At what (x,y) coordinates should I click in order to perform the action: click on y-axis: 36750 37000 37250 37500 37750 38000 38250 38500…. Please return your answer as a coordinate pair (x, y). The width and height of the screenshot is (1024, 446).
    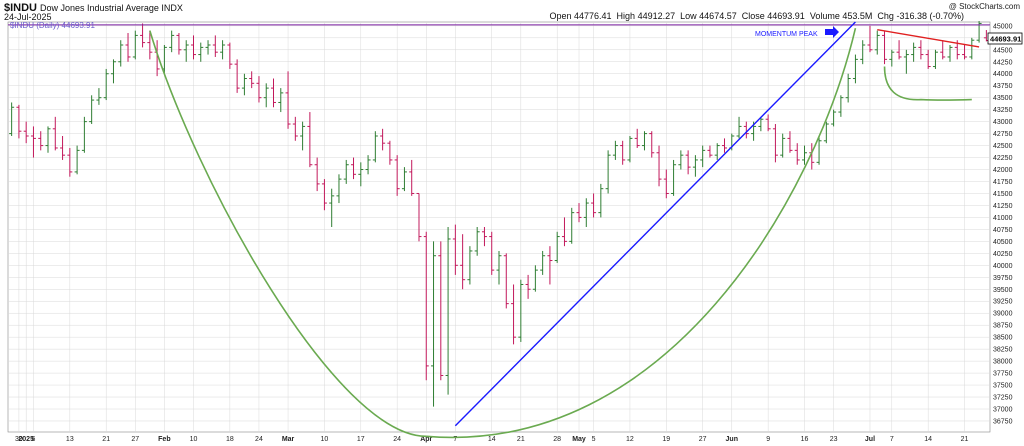
    Looking at the image, I should click on (1003, 224).